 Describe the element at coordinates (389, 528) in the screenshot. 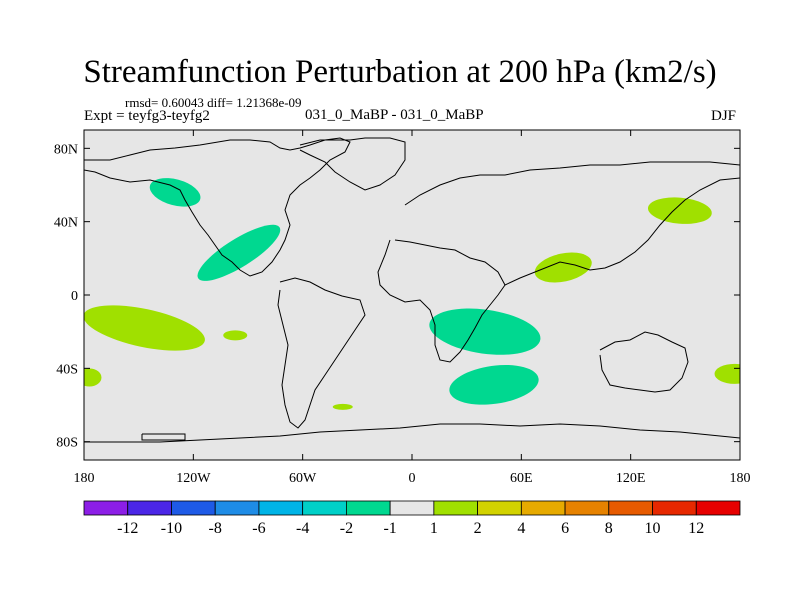

I see `colorbar-label: -1` at that location.